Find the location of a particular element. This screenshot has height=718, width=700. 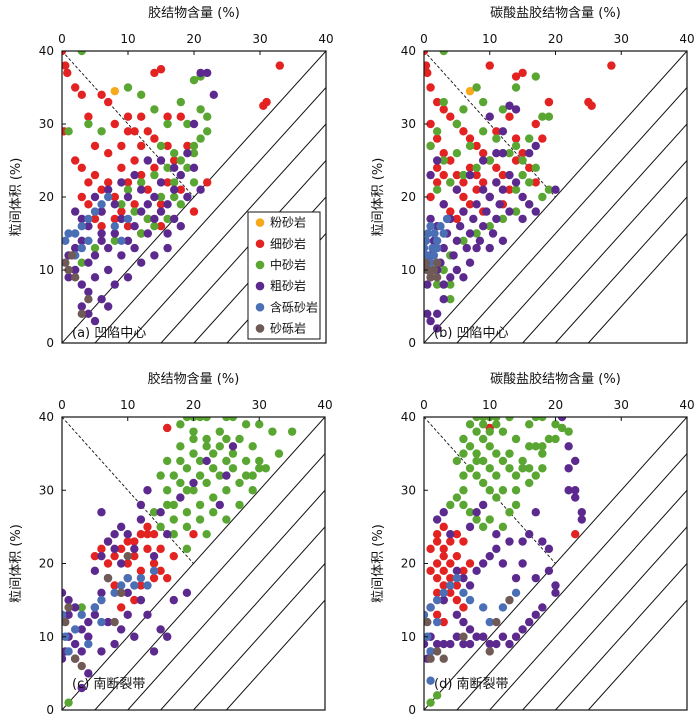

legend-marker is located at coordinates (260, 265).